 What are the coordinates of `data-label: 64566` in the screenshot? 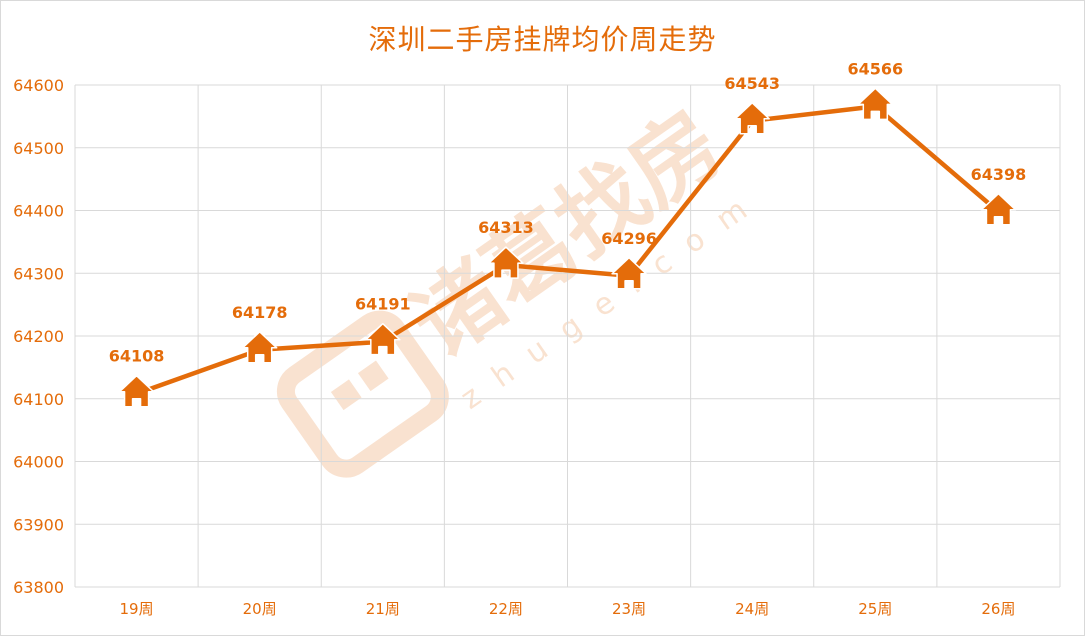 It's located at (875, 68).